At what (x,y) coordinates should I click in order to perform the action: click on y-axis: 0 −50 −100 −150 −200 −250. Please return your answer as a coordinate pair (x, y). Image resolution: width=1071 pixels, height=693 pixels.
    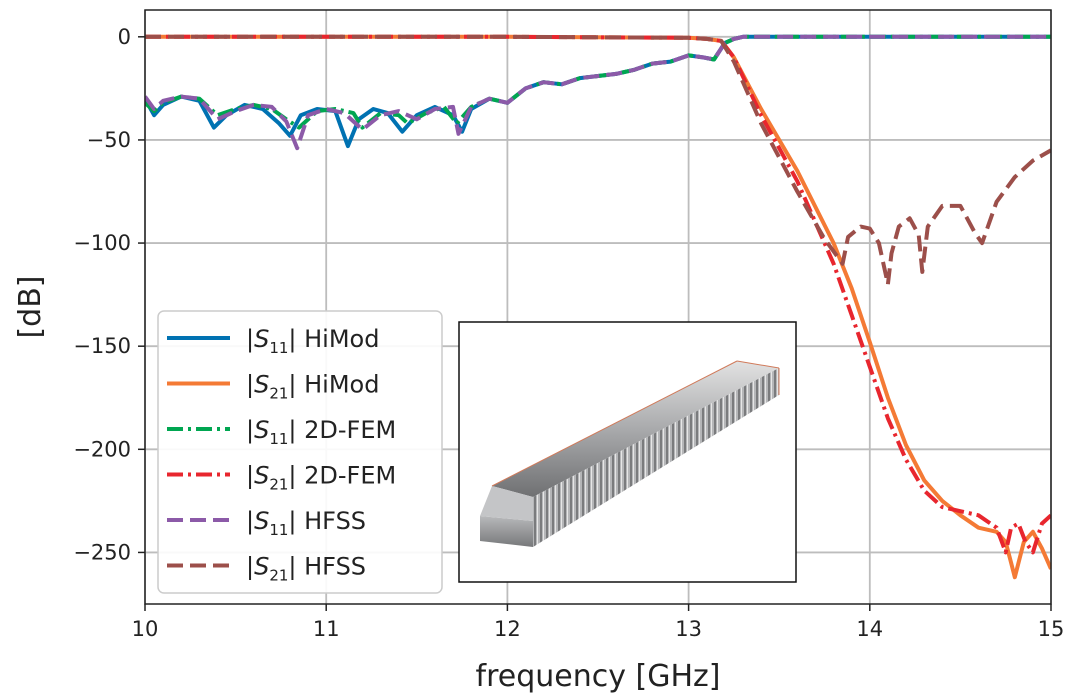
    Looking at the image, I should click on (109, 294).